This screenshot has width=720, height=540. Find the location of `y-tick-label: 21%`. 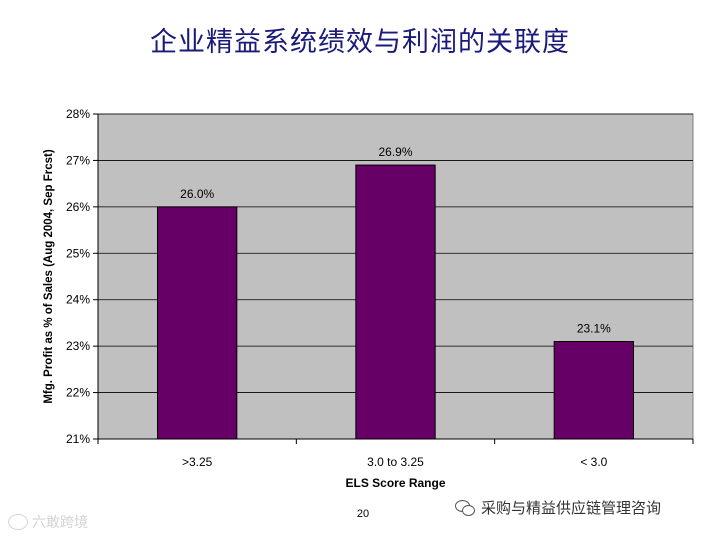

y-tick-label: 21% is located at coordinates (78, 439).